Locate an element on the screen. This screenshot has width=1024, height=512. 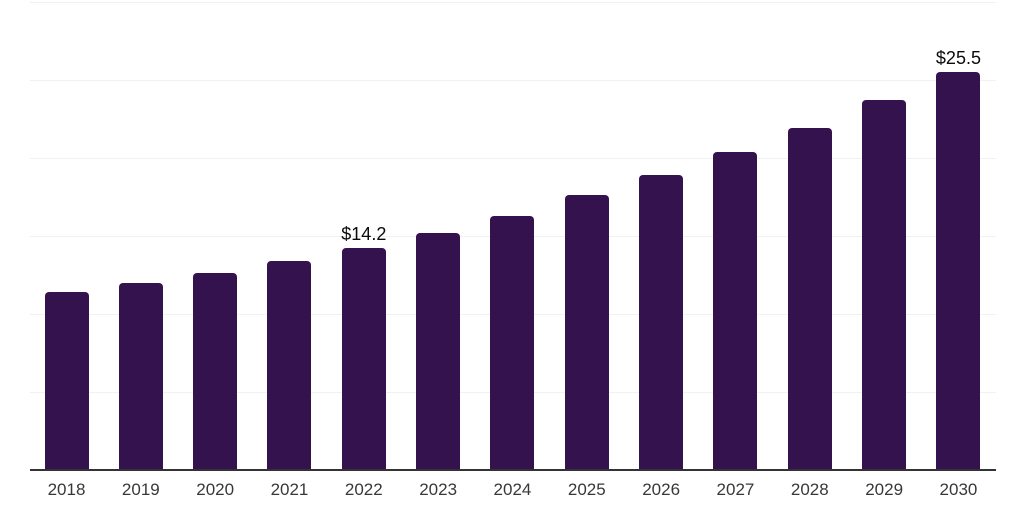
bar-2023 is located at coordinates (438, 351).